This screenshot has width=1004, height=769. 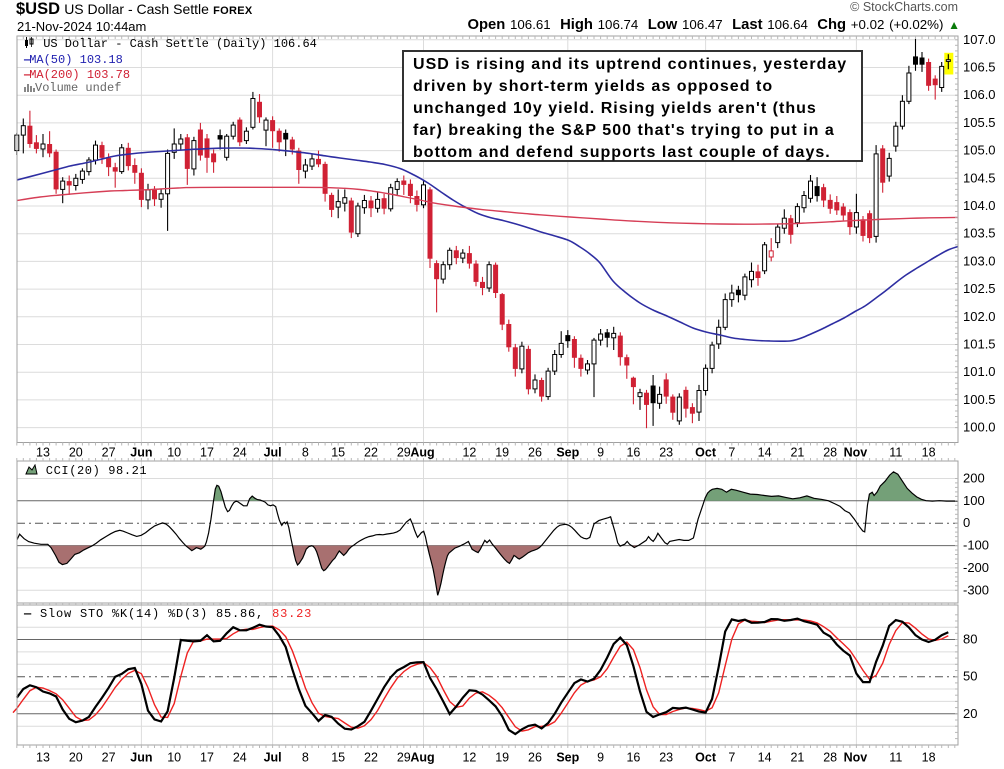 What do you see at coordinates (979, 316) in the screenshot?
I see `svg-text: 102.0` at bounding box center [979, 316].